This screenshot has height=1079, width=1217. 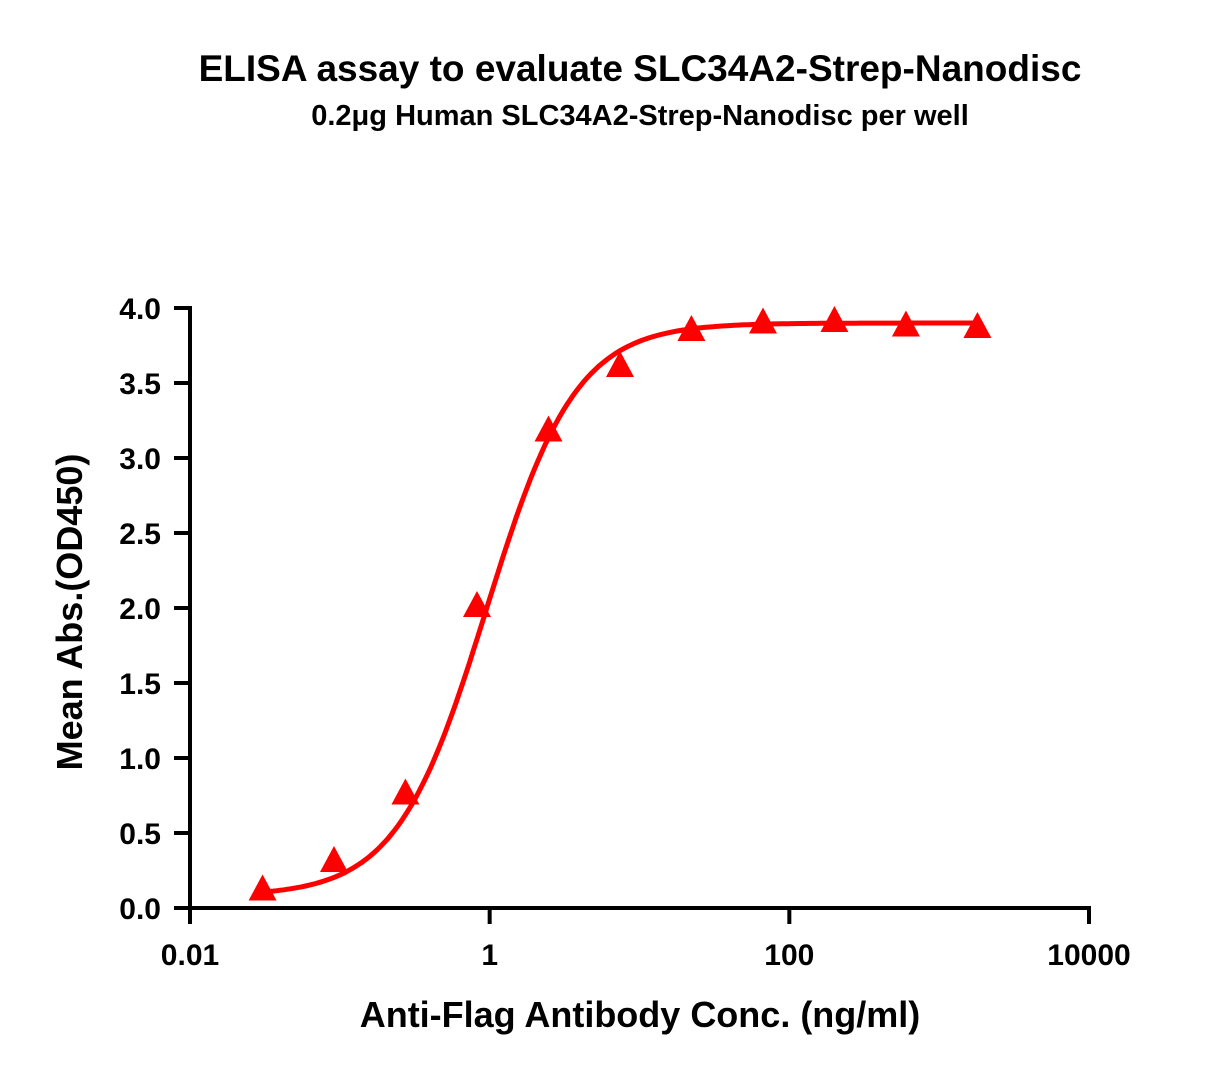 I want to click on x-tick-label: 1, so click(x=489, y=955).